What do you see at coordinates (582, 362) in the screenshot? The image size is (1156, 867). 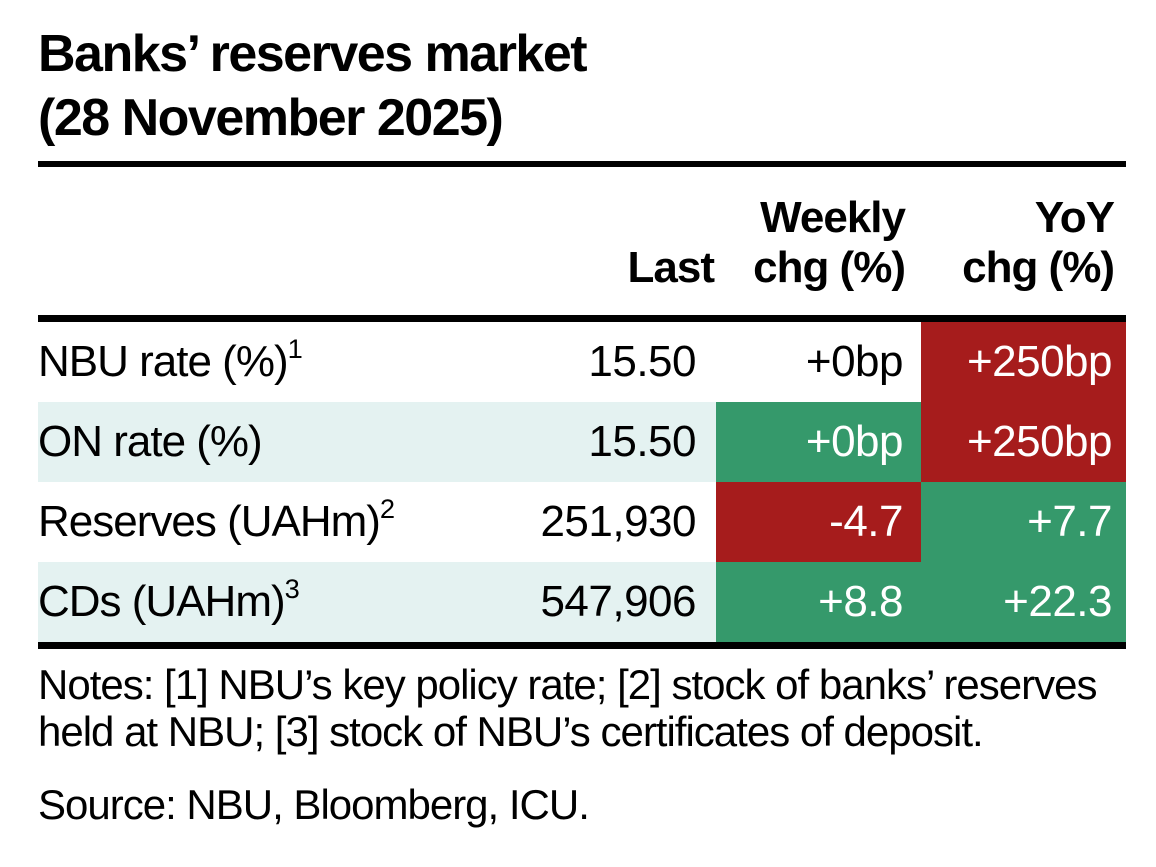 I see `table-row-nbu-rate: NBU rate (%) 1 15.50 +0bp +250bp` at bounding box center [582, 362].